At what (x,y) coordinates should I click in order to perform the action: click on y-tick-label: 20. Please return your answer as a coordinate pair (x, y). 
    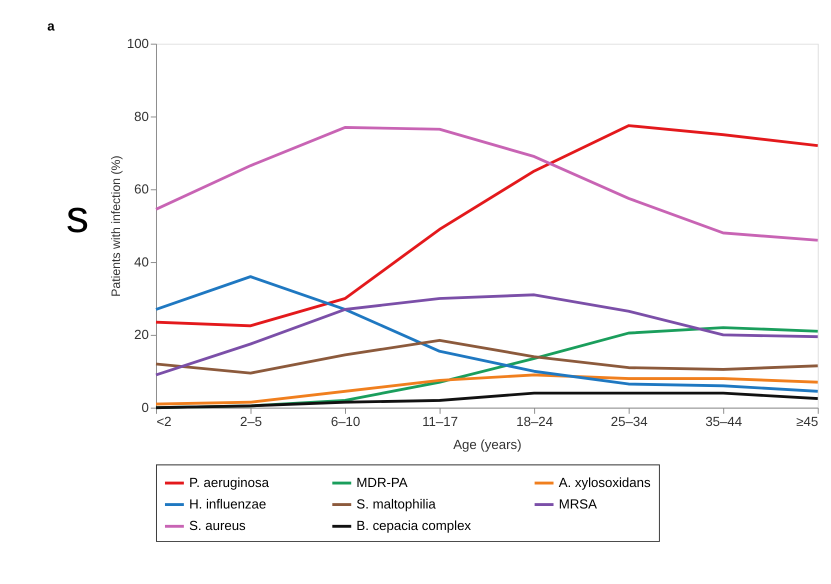
    Looking at the image, I should click on (141, 334).